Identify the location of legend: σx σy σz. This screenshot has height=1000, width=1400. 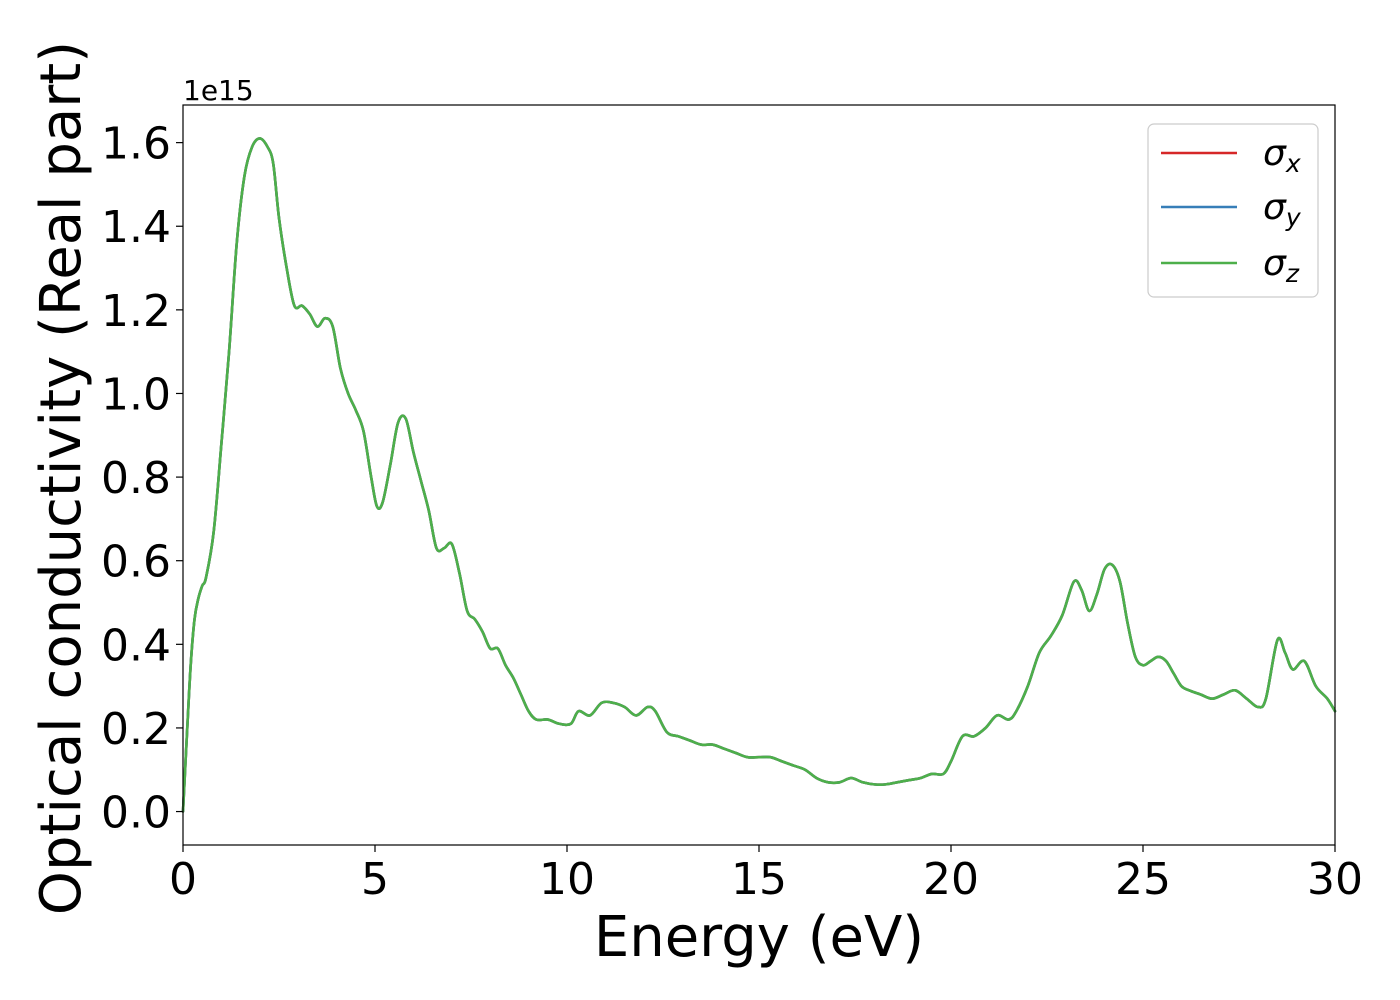
(1233, 210).